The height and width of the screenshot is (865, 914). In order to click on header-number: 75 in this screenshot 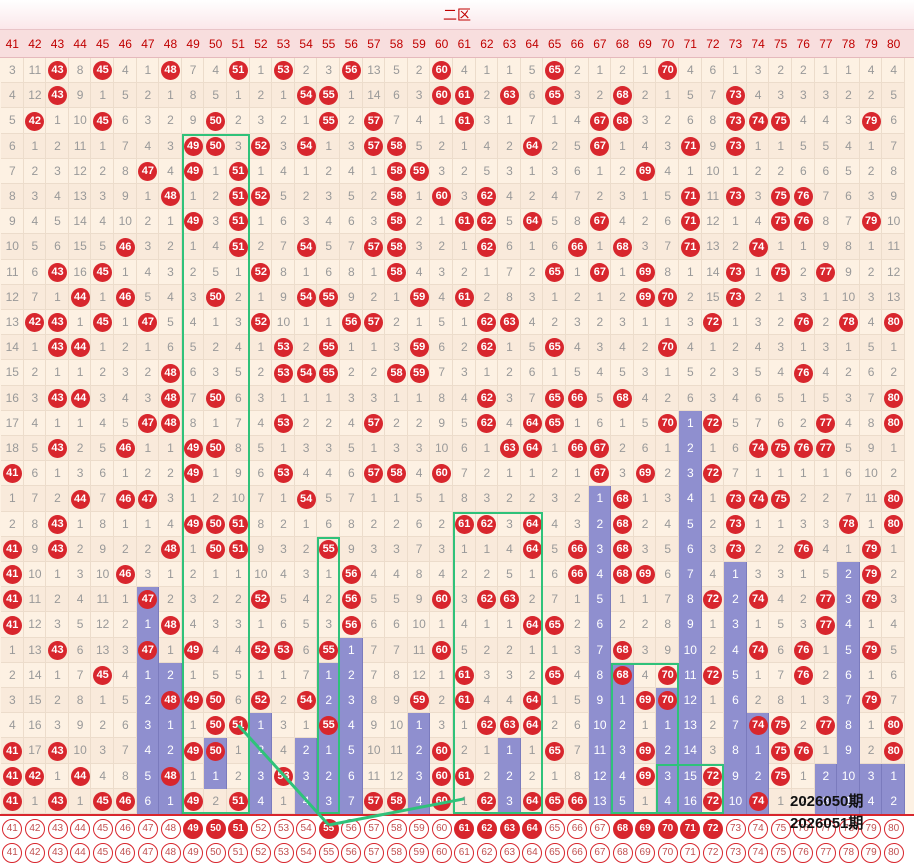, I will do `click(781, 44)`.